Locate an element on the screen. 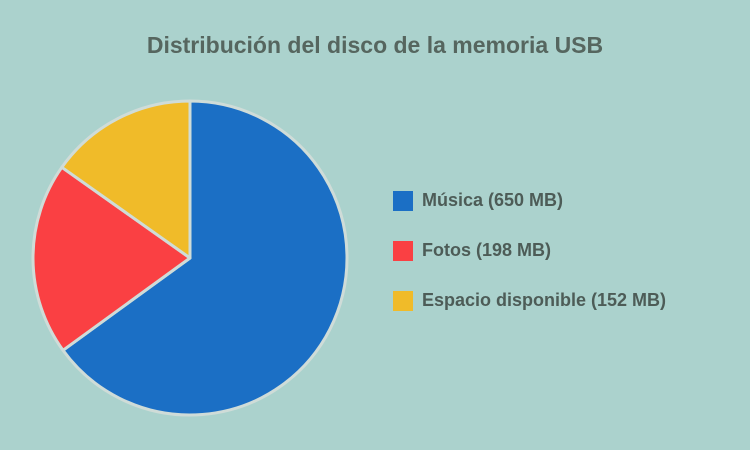  legend-label: Música (650 MB) is located at coordinates (492, 200).